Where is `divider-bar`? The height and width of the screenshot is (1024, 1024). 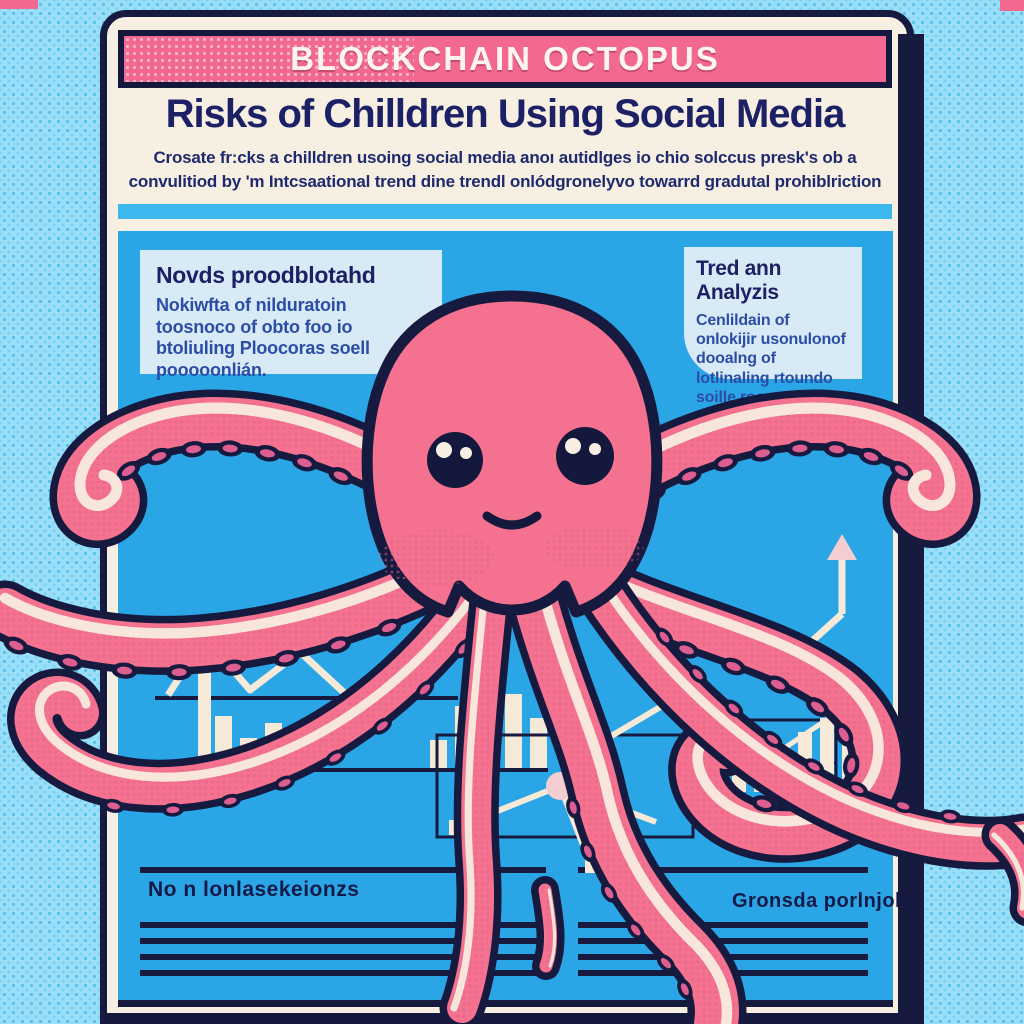 divider-bar is located at coordinates (505, 211).